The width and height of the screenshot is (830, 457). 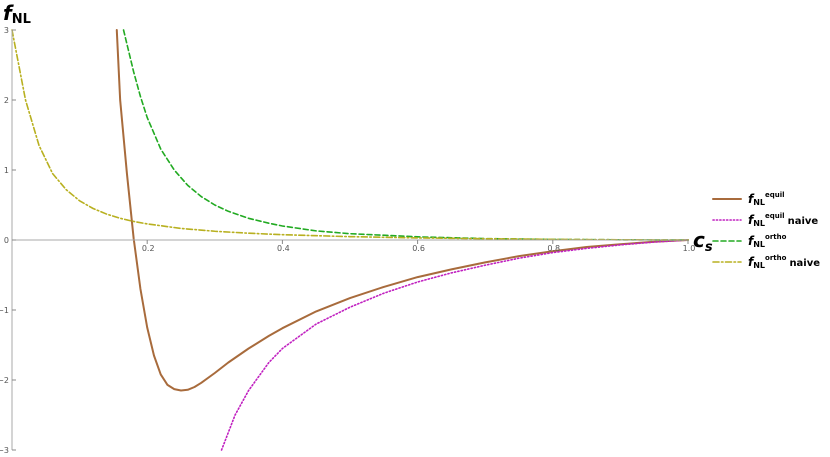 What do you see at coordinates (4, 450) in the screenshot?
I see `y-tick-label: −3` at bounding box center [4, 450].